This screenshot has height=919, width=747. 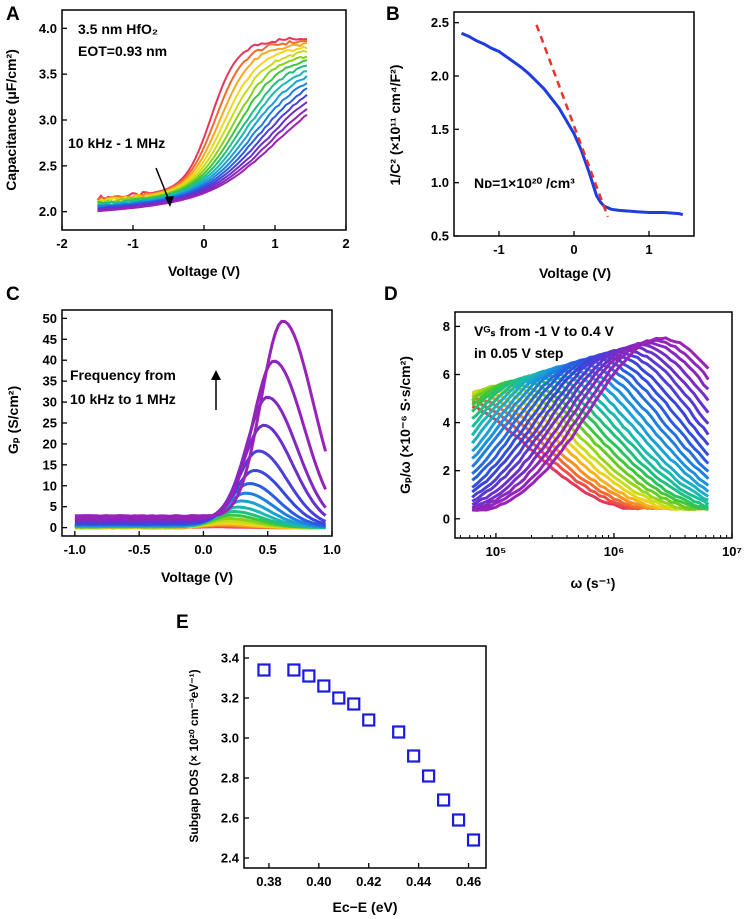 What do you see at coordinates (600, 546) in the screenshot?
I see `panel-d-x-ticks: 10⁵ 10⁶ 10⁷` at bounding box center [600, 546].